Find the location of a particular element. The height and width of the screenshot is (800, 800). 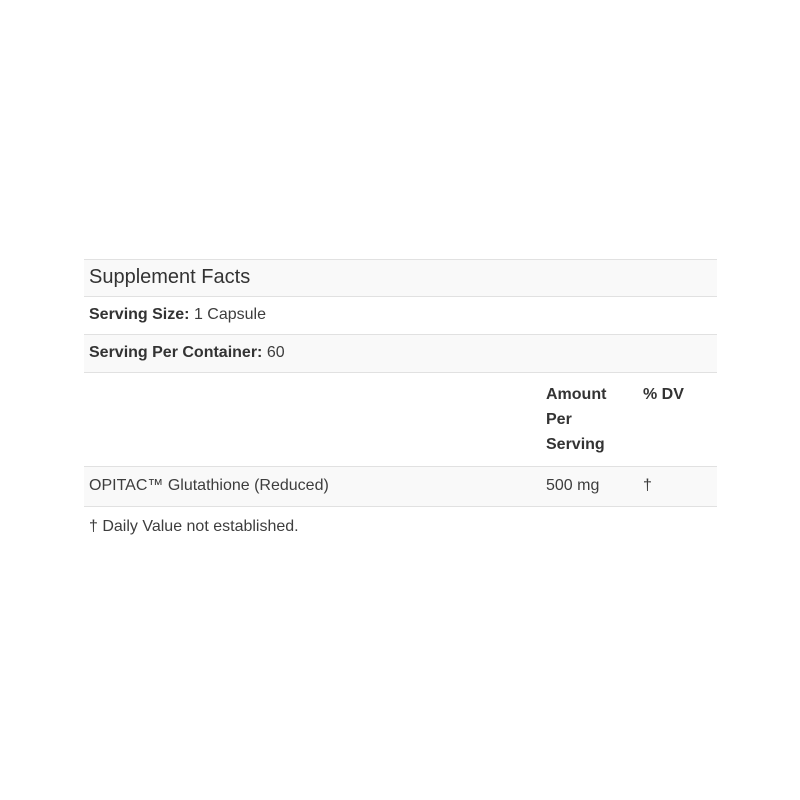

ingredient-column-header is located at coordinates (312, 420).